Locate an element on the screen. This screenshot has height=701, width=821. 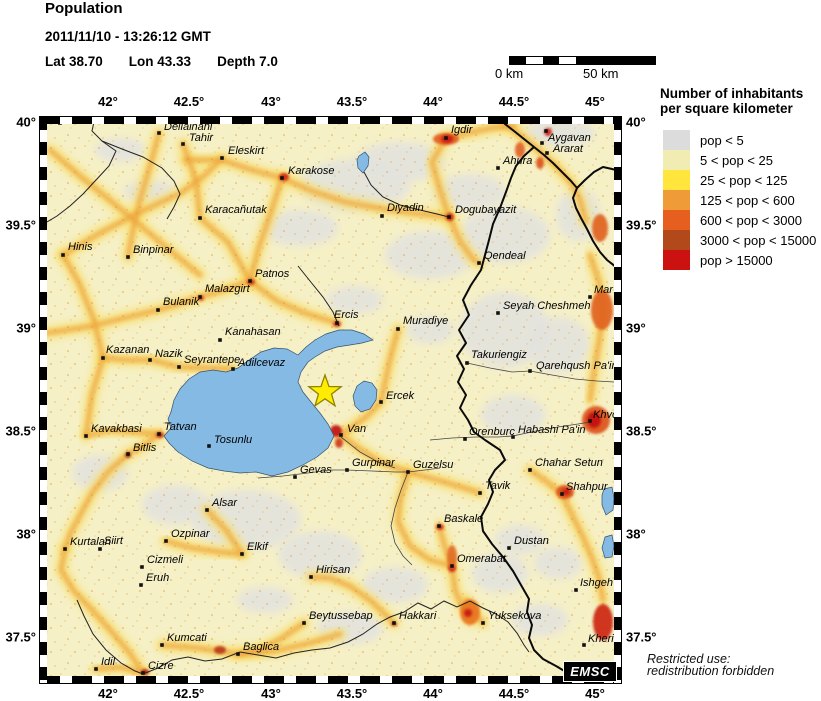
city-label: Kavakbasi is located at coordinates (116, 429).